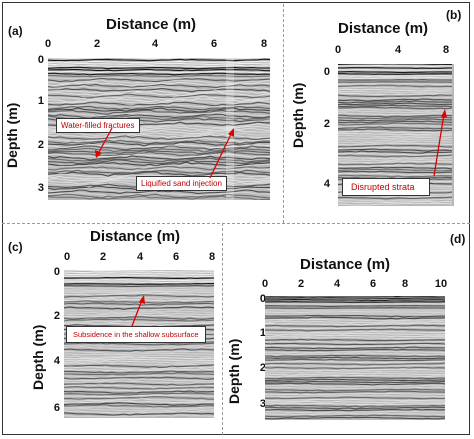 This screenshot has height=439, width=474. What do you see at coordinates (345, 264) in the screenshot?
I see `panel-d-x-title: Distance (m)` at bounding box center [345, 264].